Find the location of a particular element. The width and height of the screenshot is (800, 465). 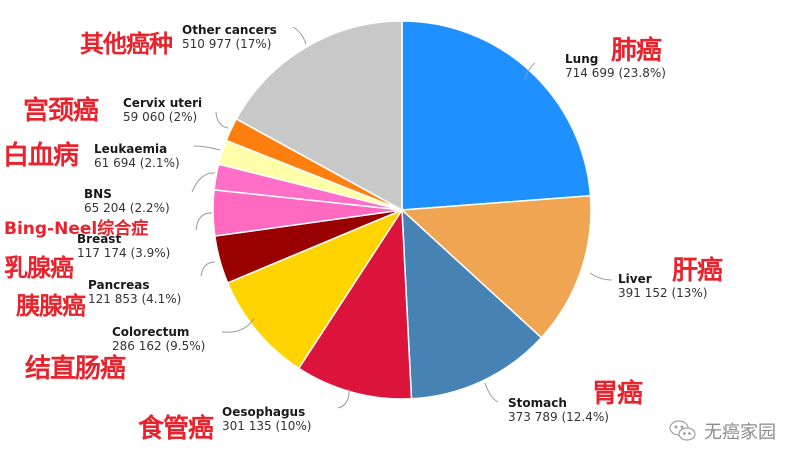

label-breast: Breast 117 174 (3.9%) is located at coordinates (124, 246).